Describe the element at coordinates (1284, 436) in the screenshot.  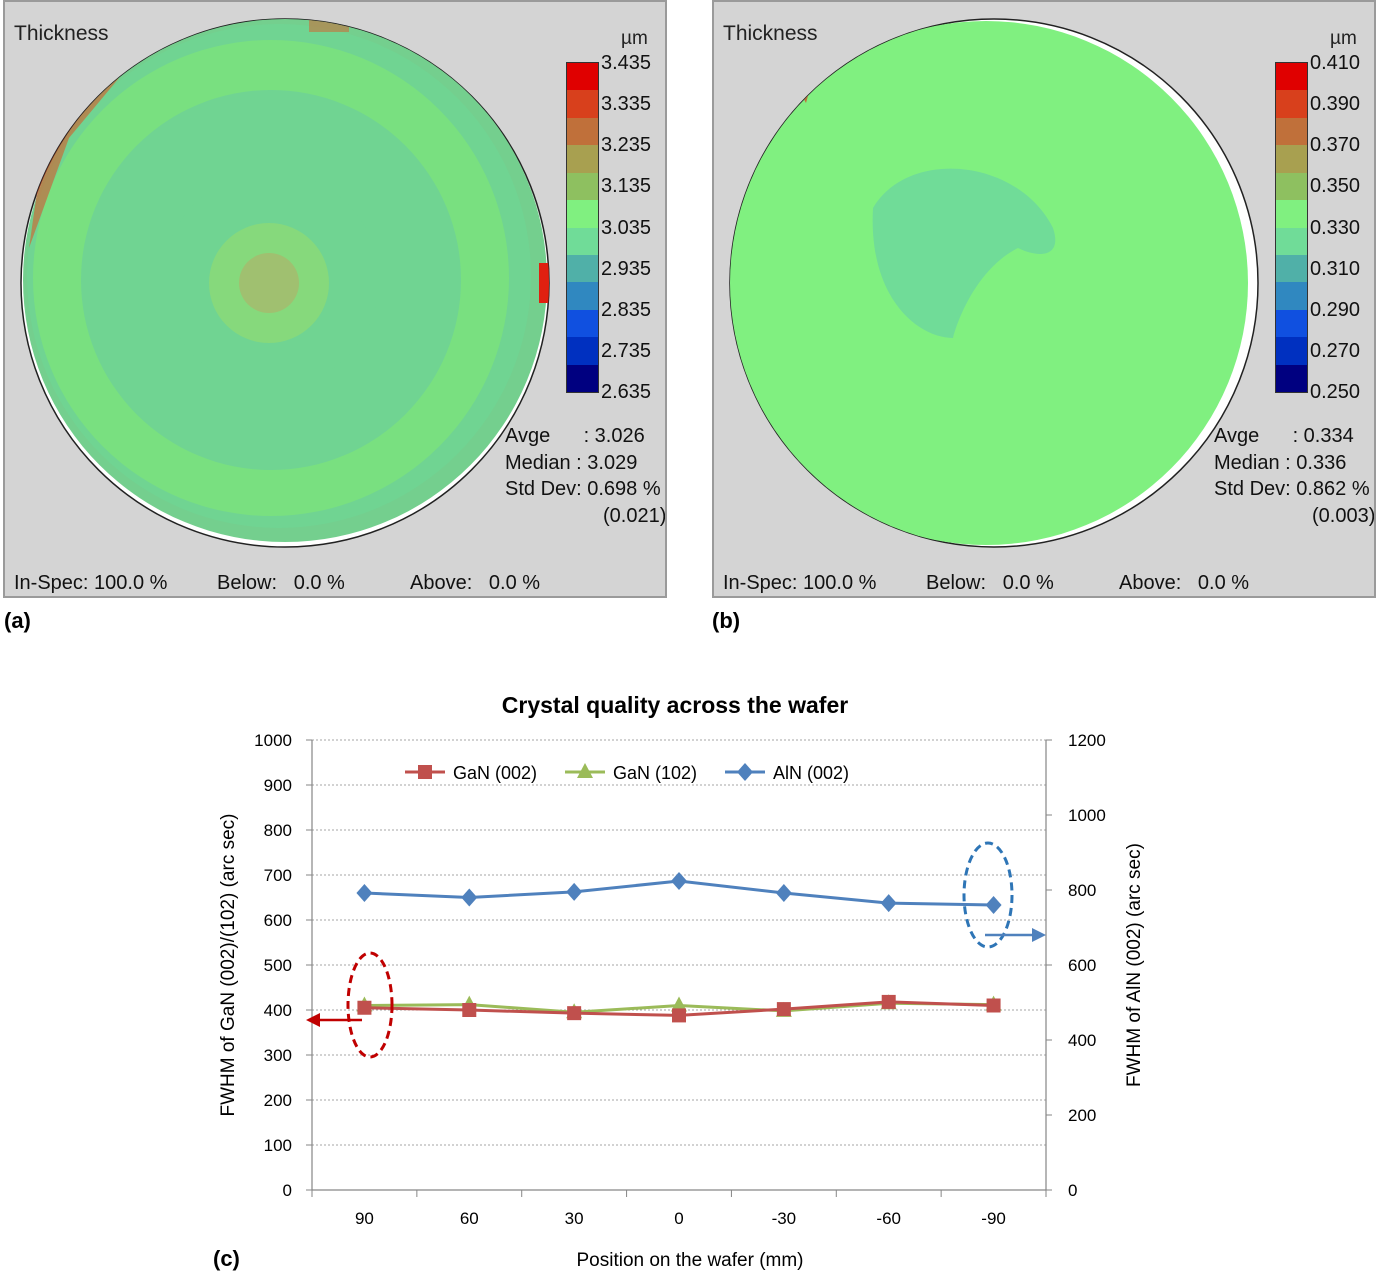
I see `panel-b-avg: Avge : 0.334` at that location.